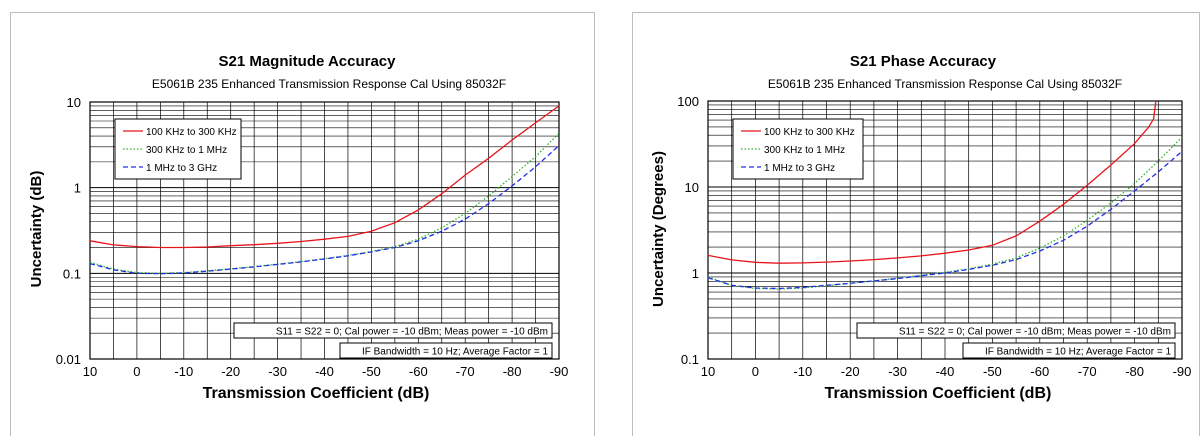 The width and height of the screenshot is (1202, 437). I want to click on y-tick-label: 100, so click(688, 101).